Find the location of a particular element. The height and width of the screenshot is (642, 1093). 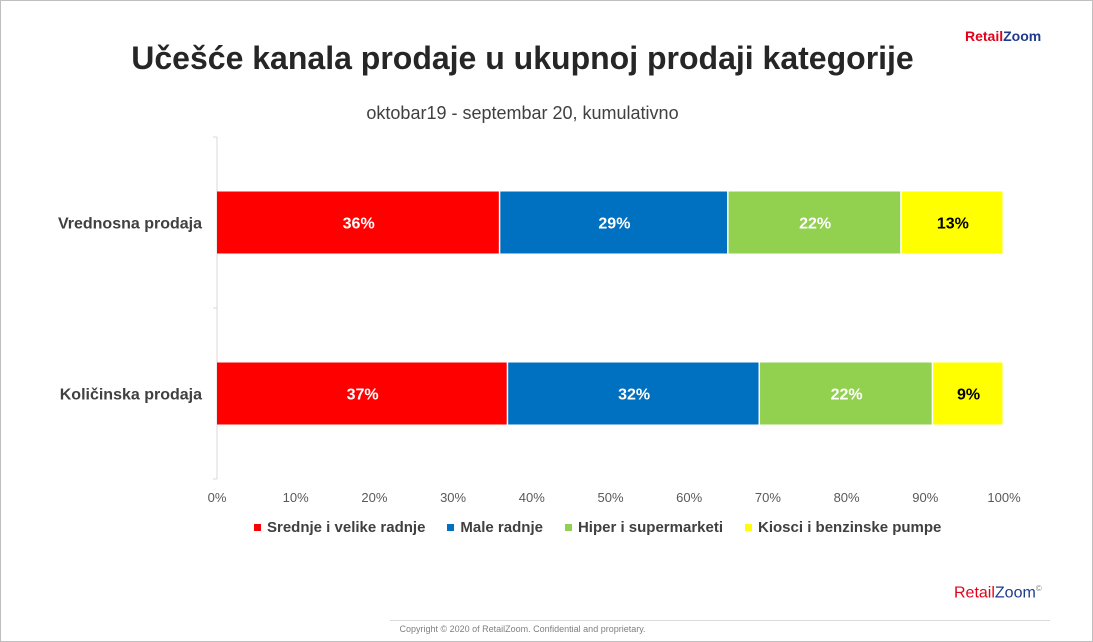

legend-item: Male radnje is located at coordinates (495, 527).